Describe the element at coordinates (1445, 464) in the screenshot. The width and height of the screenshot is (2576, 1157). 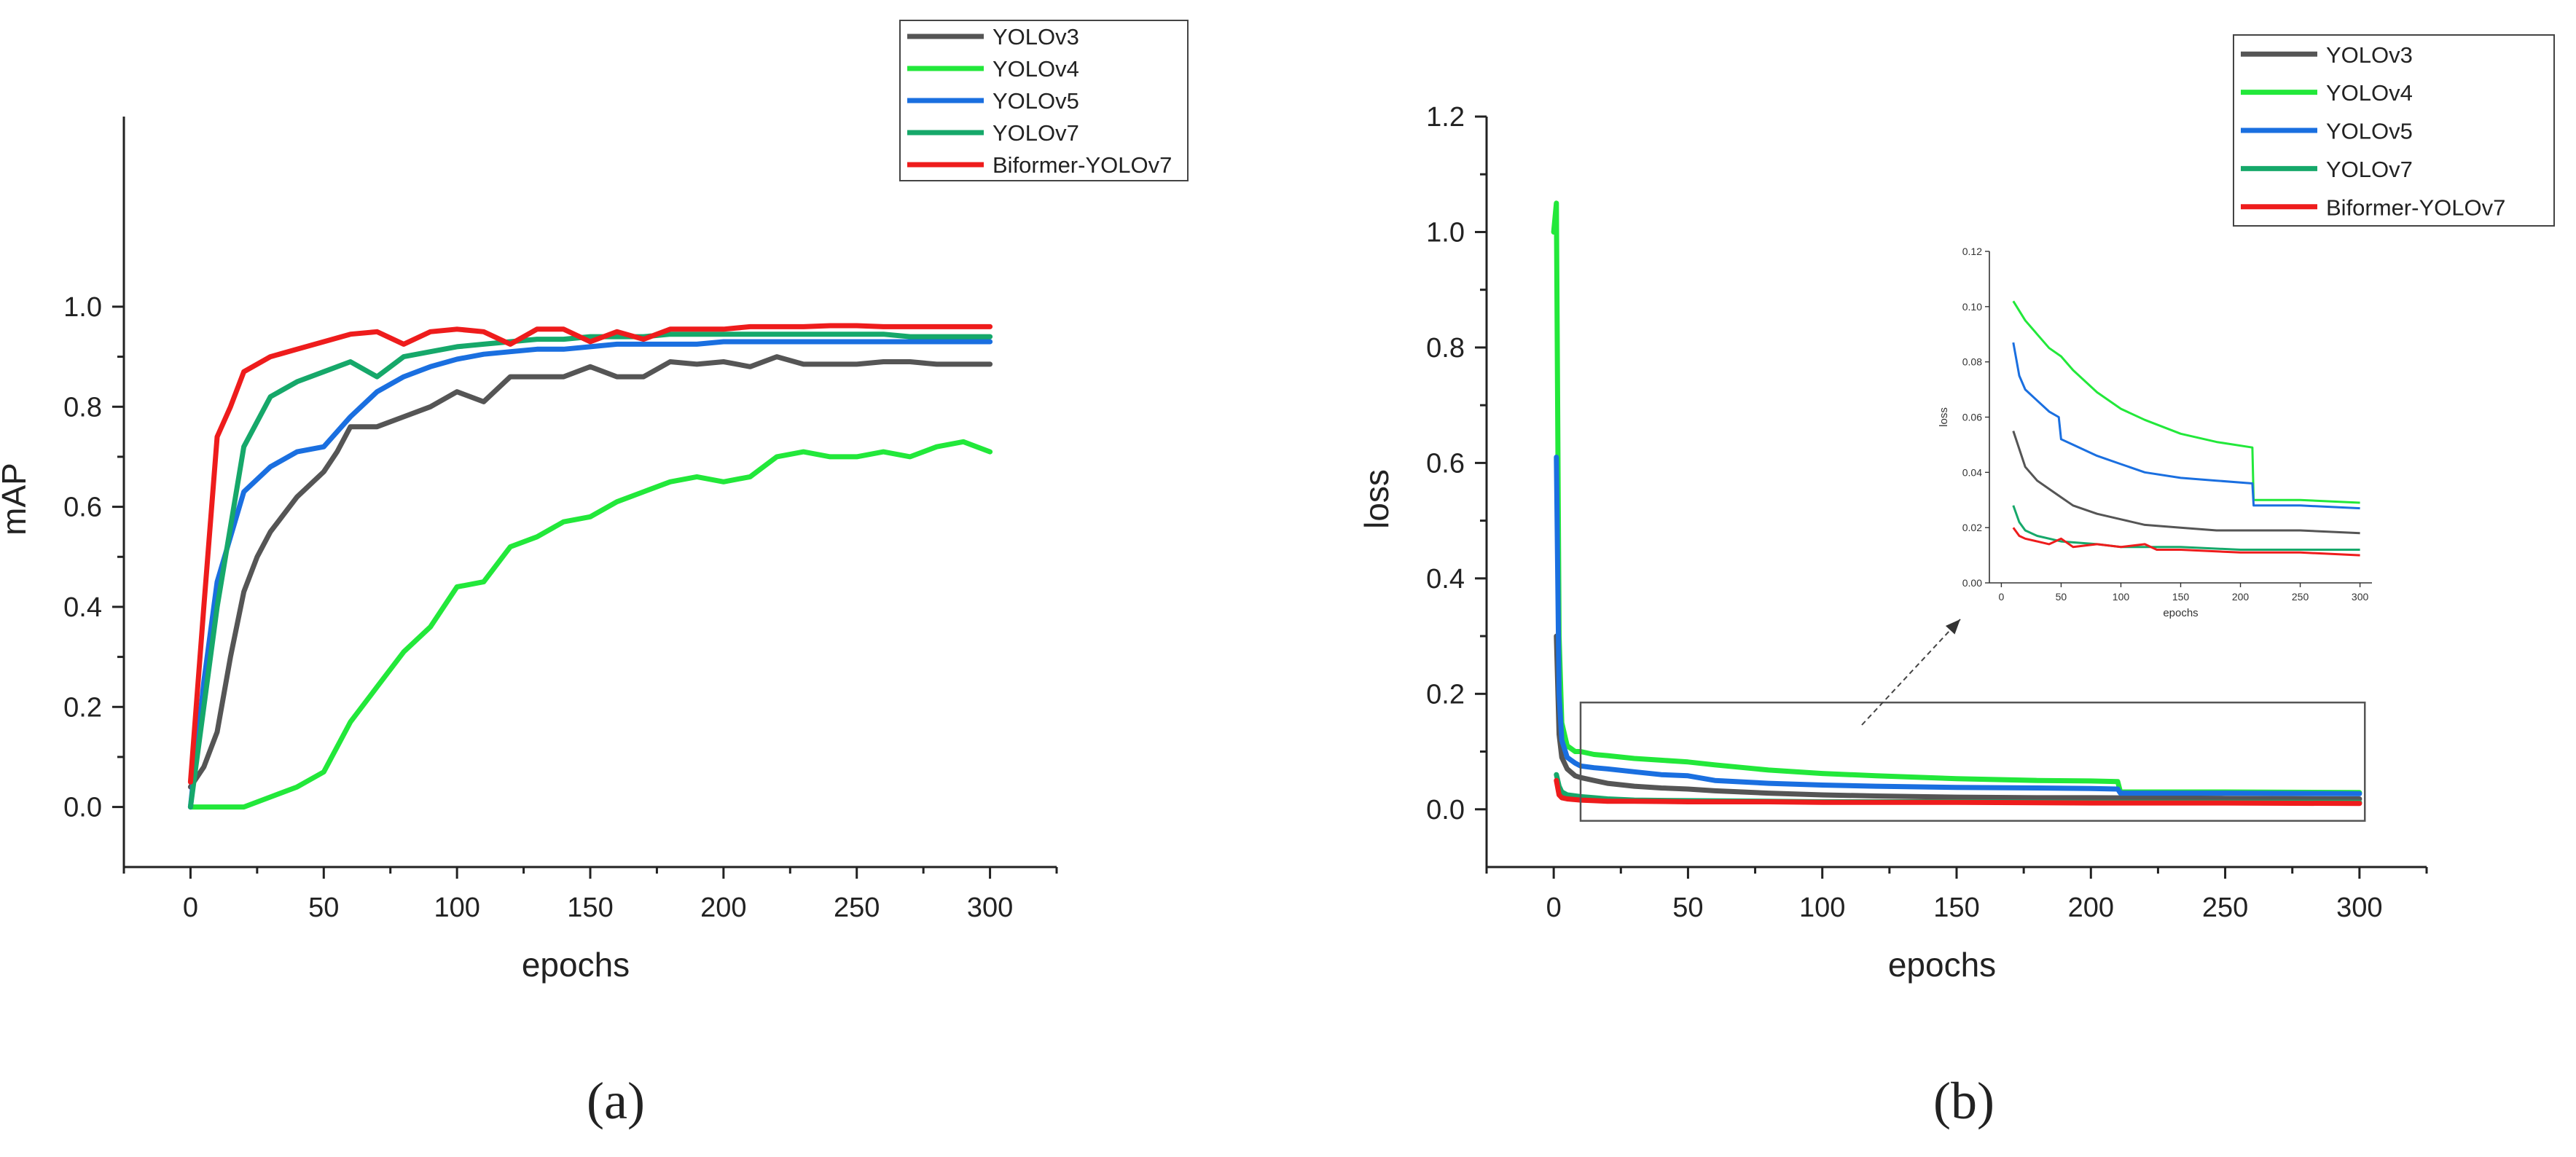
I see `y-tick-label-b-3: 0.6` at that location.